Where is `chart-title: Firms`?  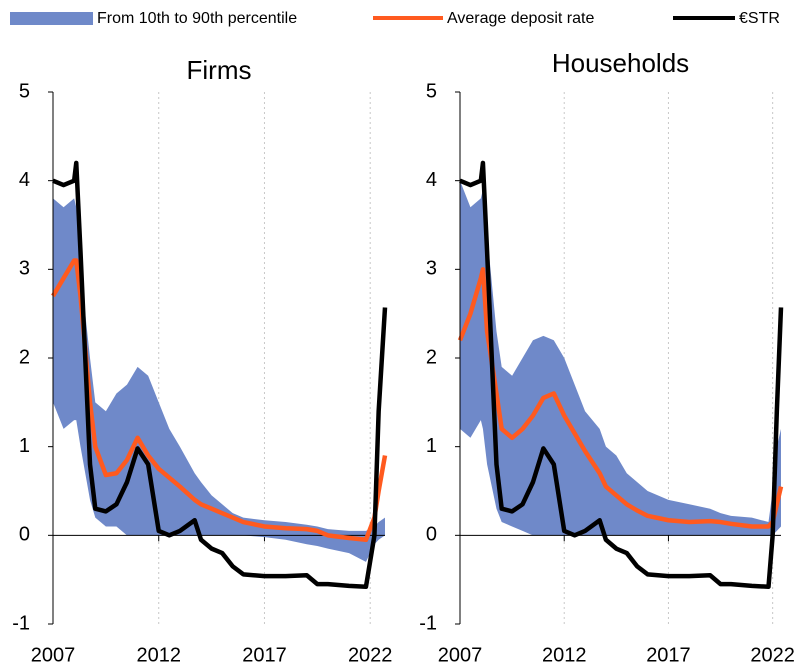 chart-title: Firms is located at coordinates (219, 70).